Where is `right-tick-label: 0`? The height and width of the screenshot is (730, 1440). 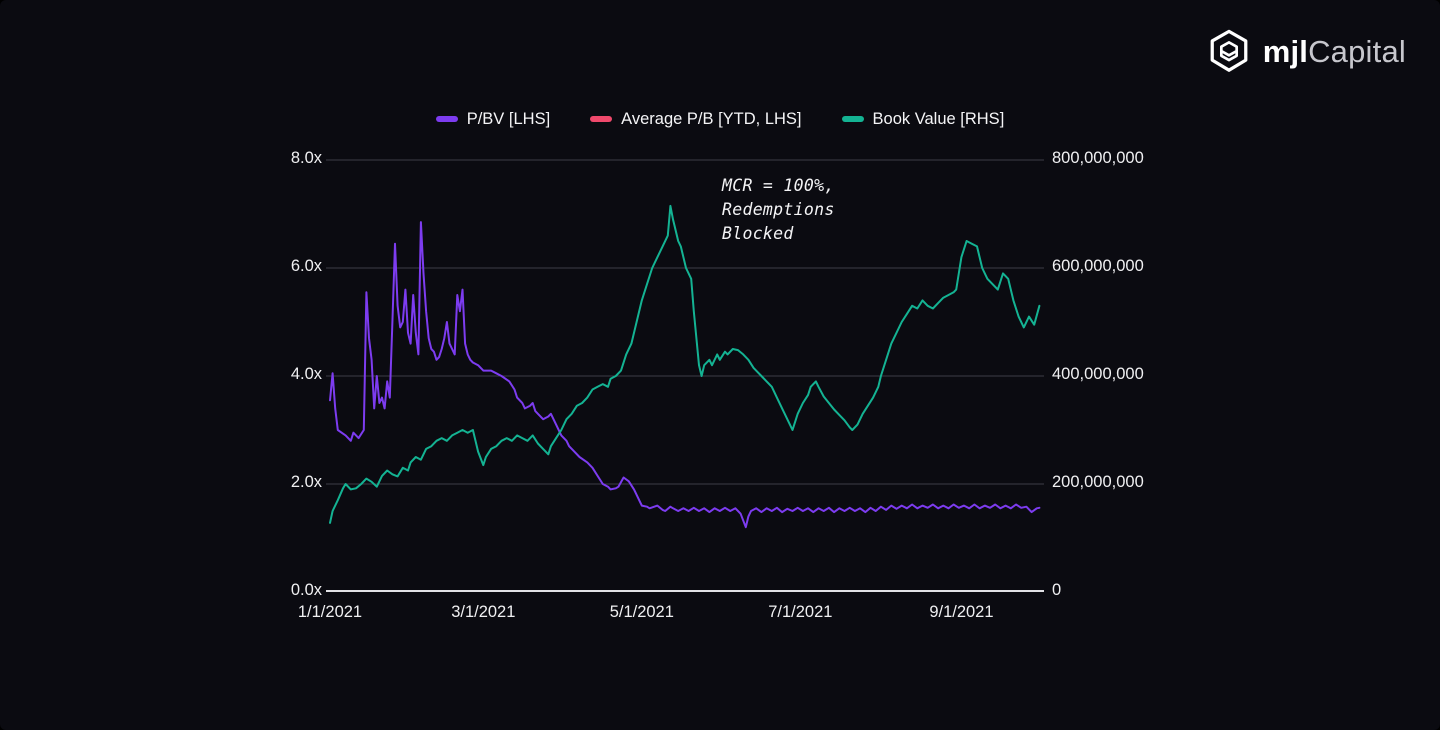
right-tick-label: 0 is located at coordinates (1057, 590).